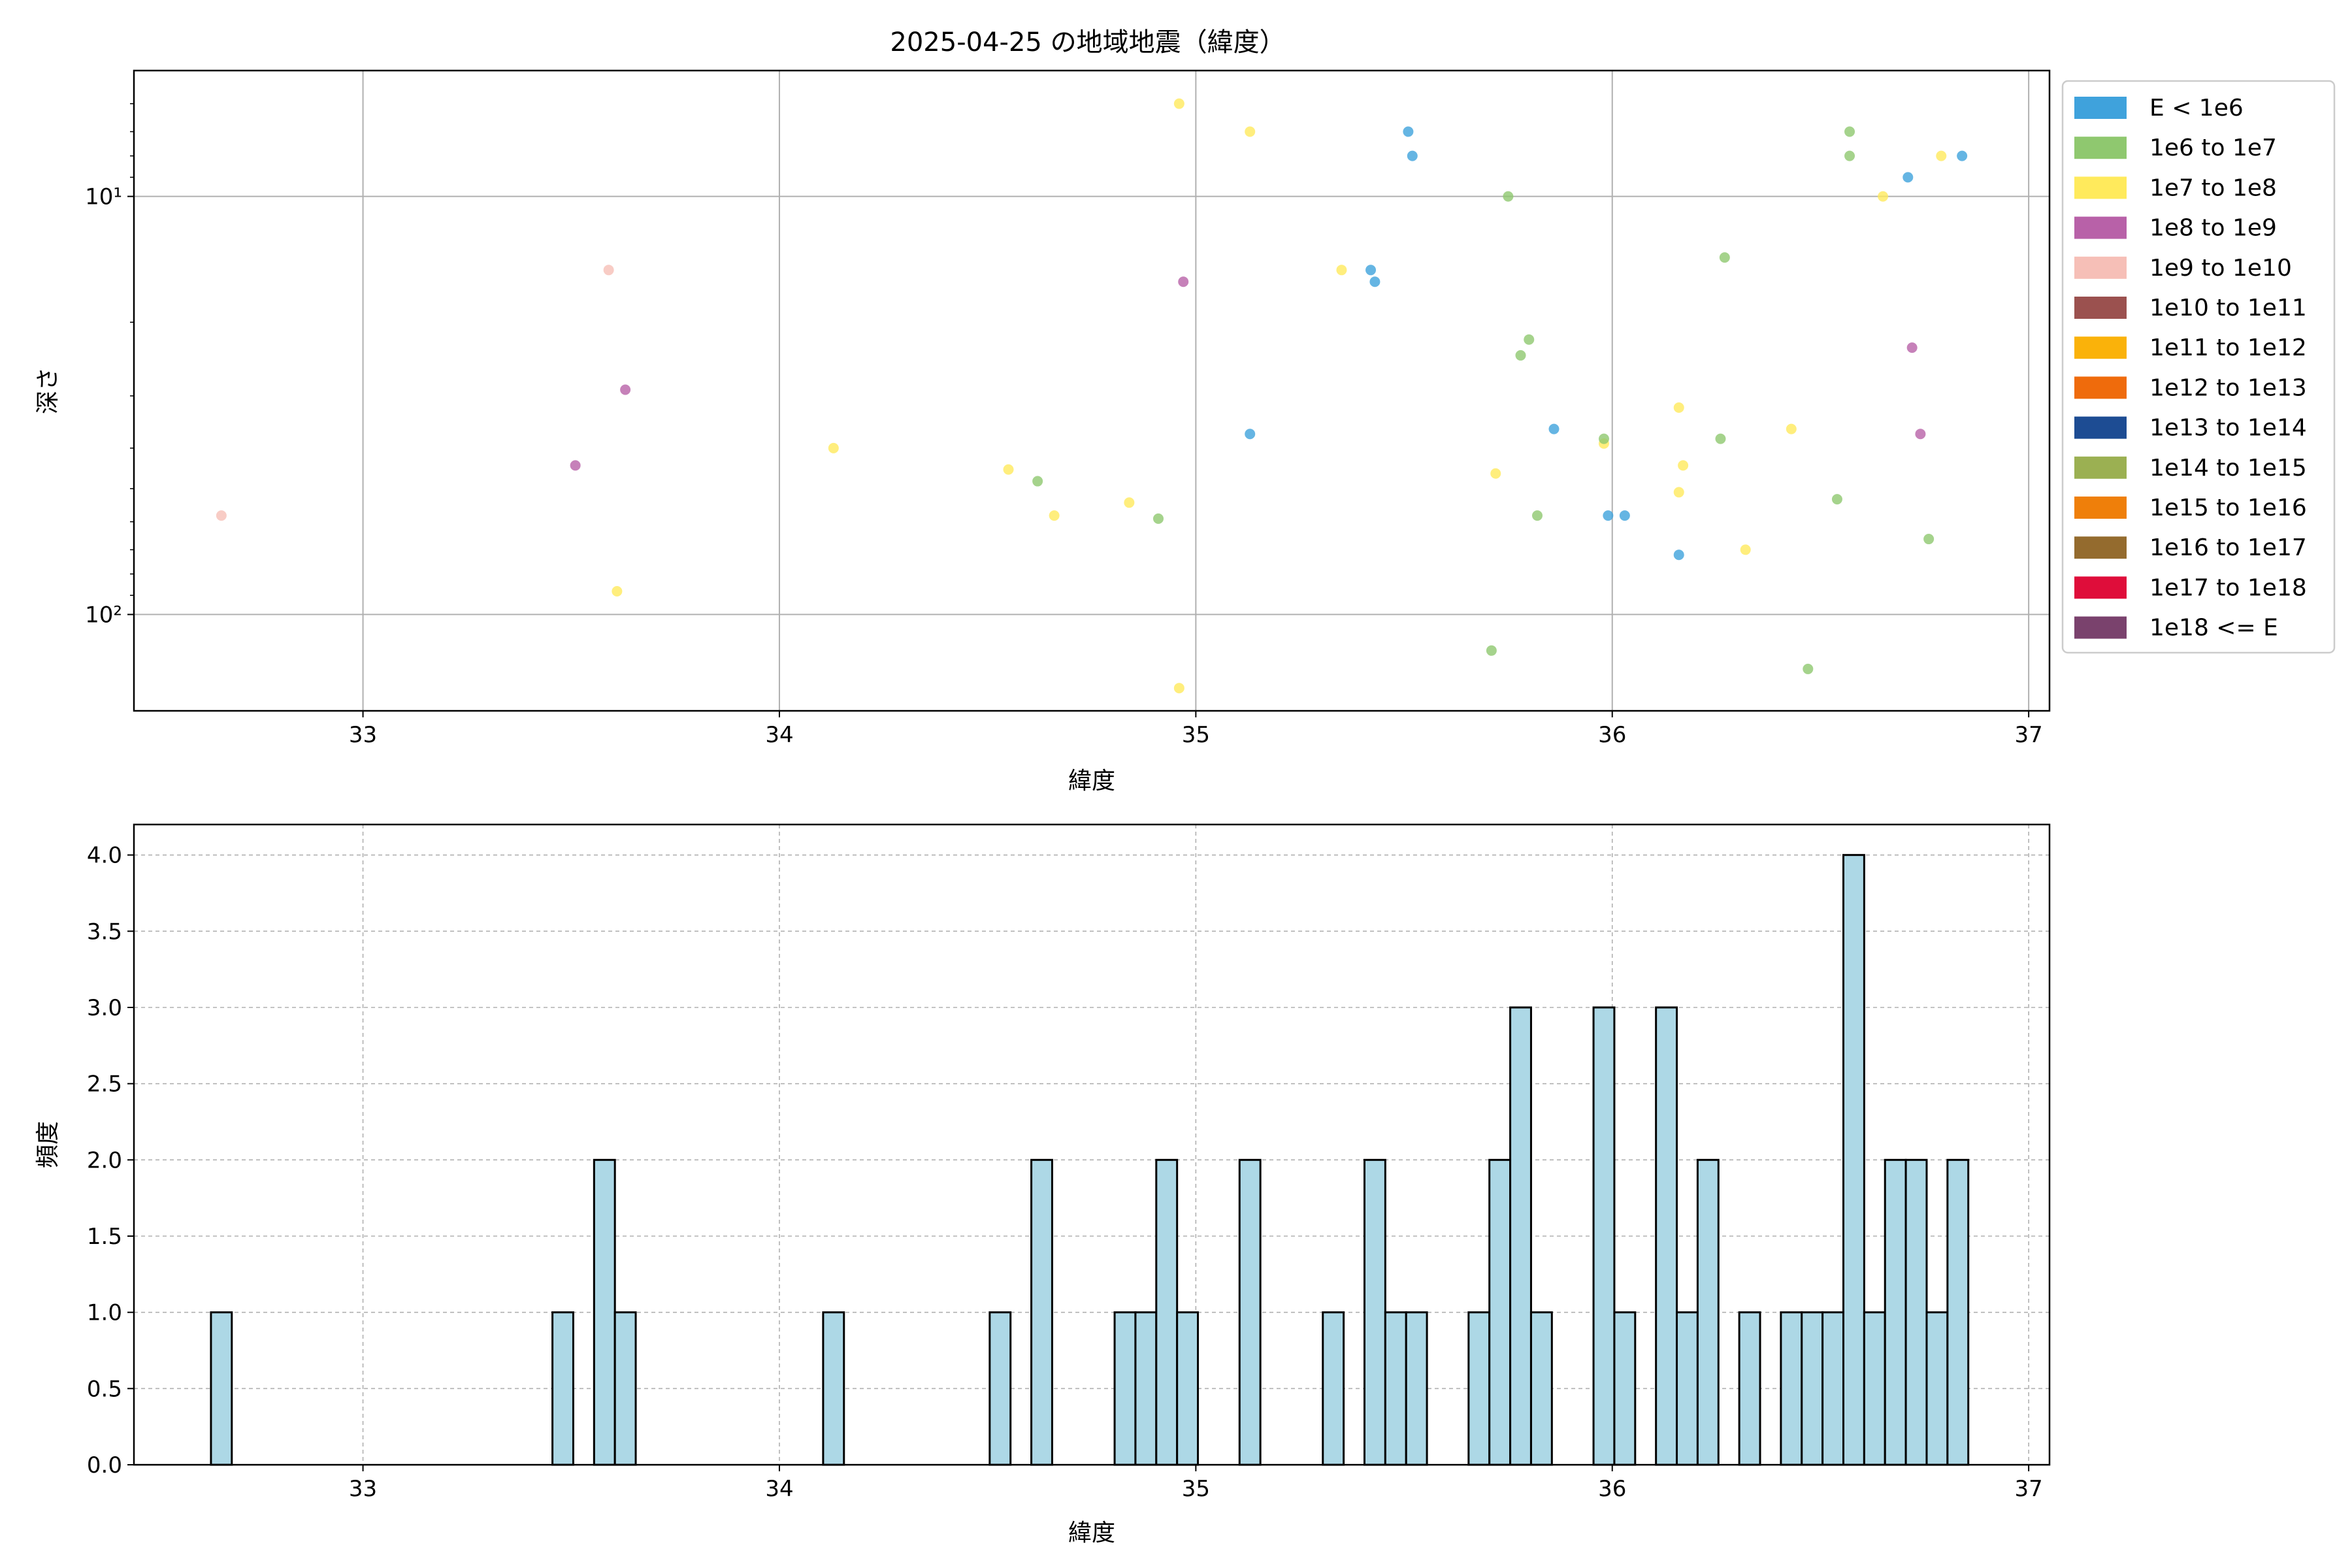 The width and height of the screenshot is (2352, 1568). I want to click on legend-label: 1e13 to 1e14, so click(2228, 428).